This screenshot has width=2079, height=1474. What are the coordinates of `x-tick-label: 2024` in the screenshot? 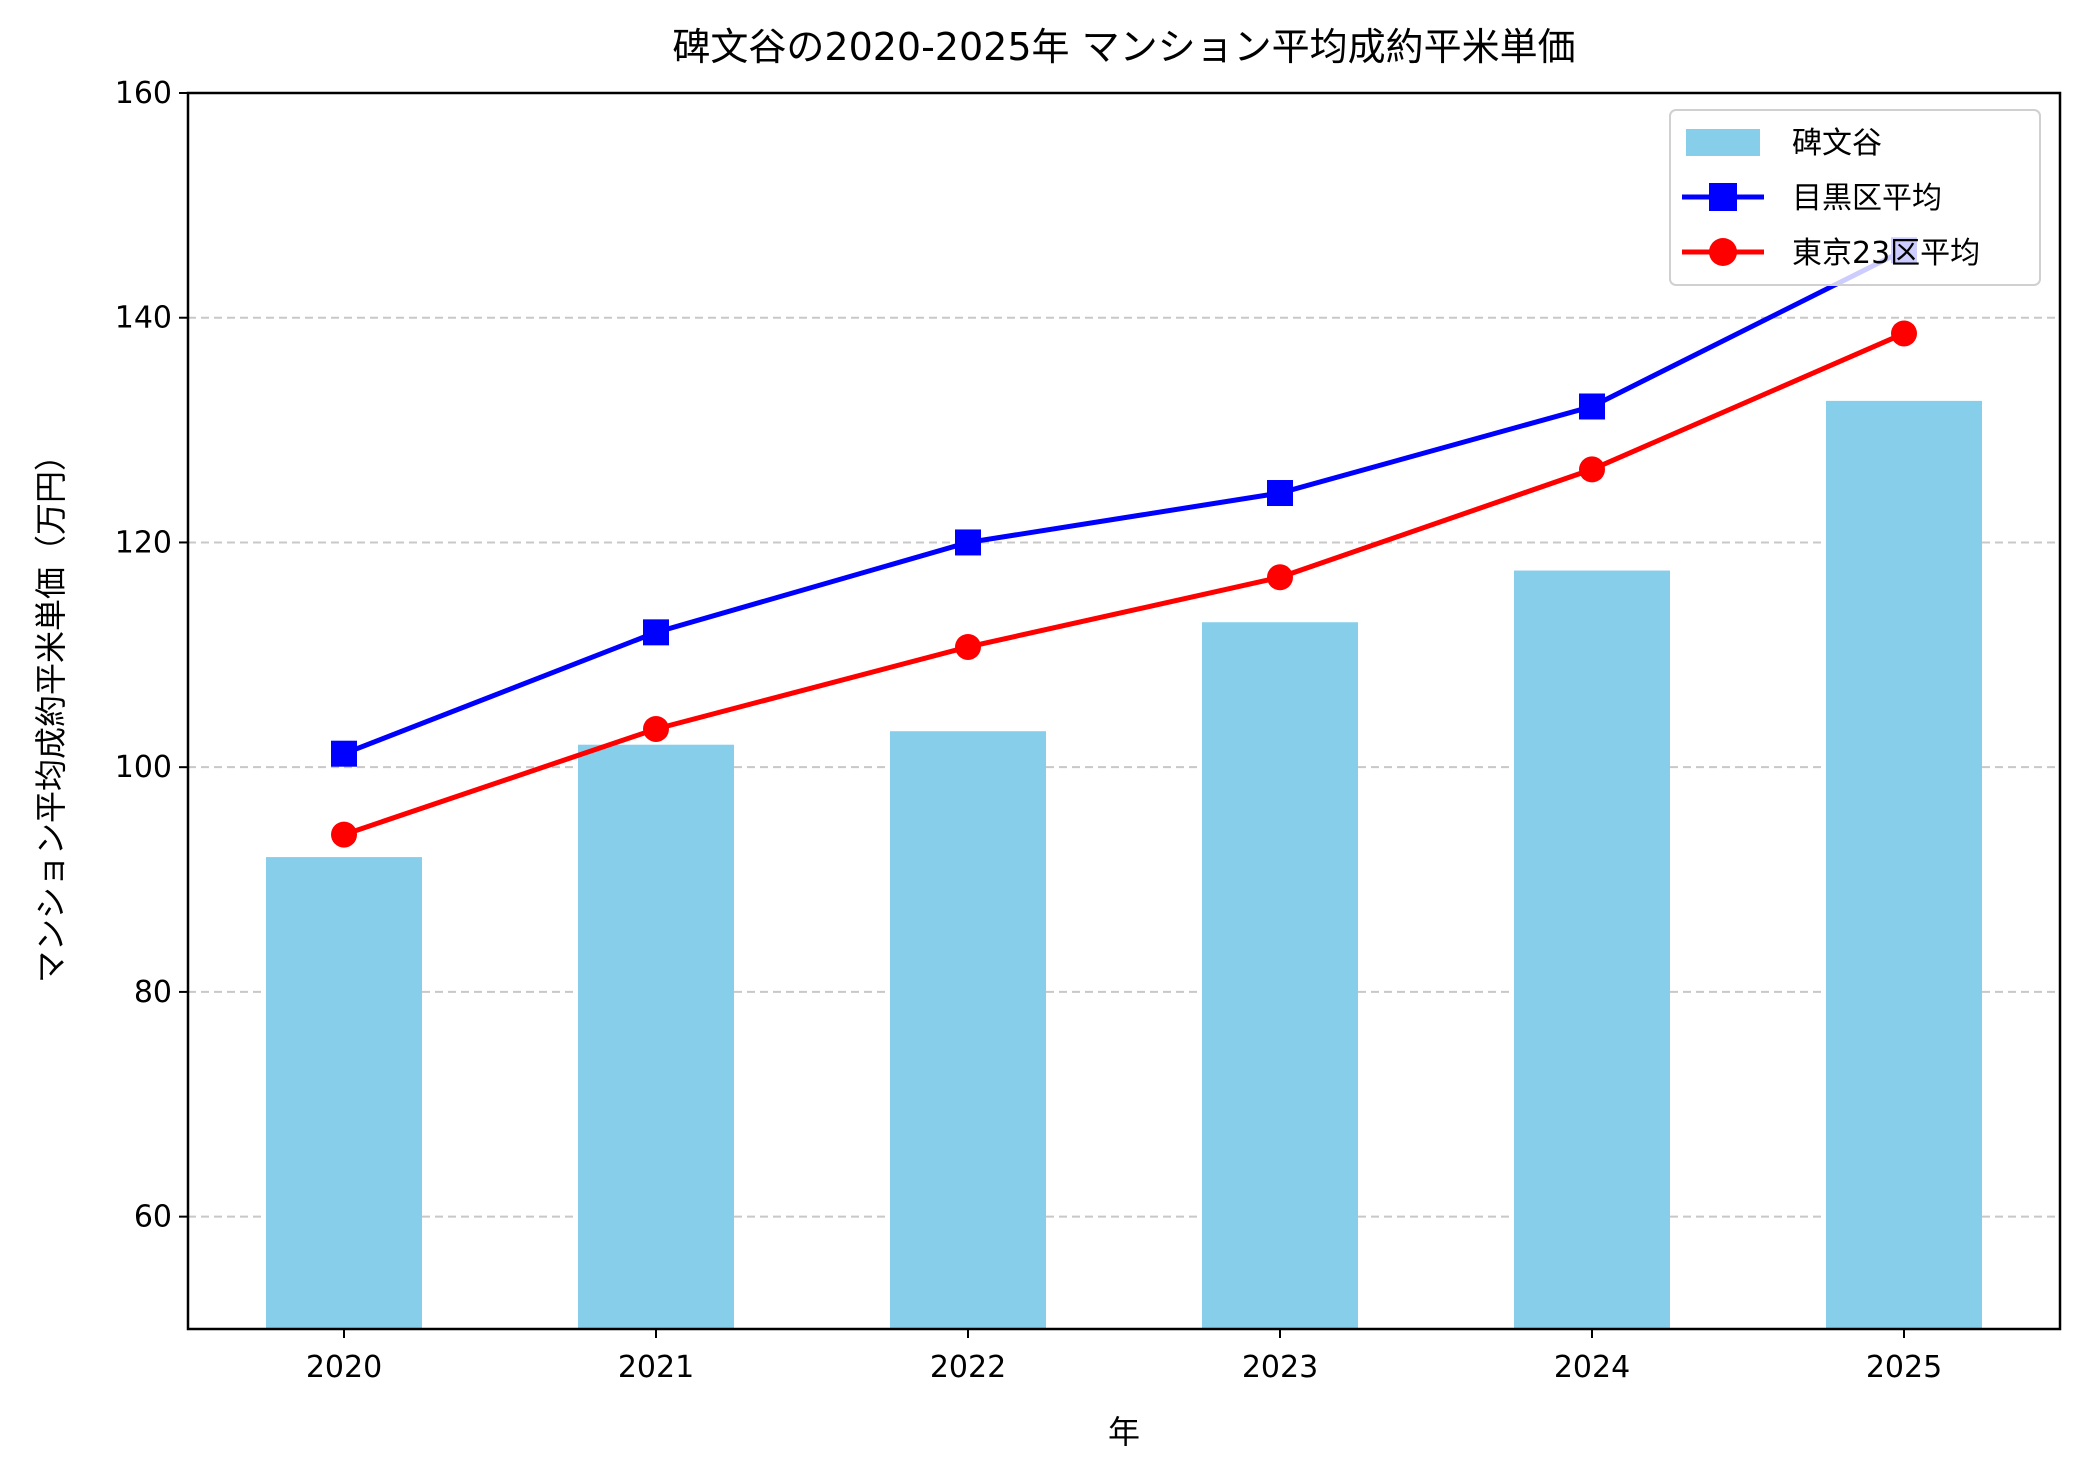 It's located at (1592, 1367).